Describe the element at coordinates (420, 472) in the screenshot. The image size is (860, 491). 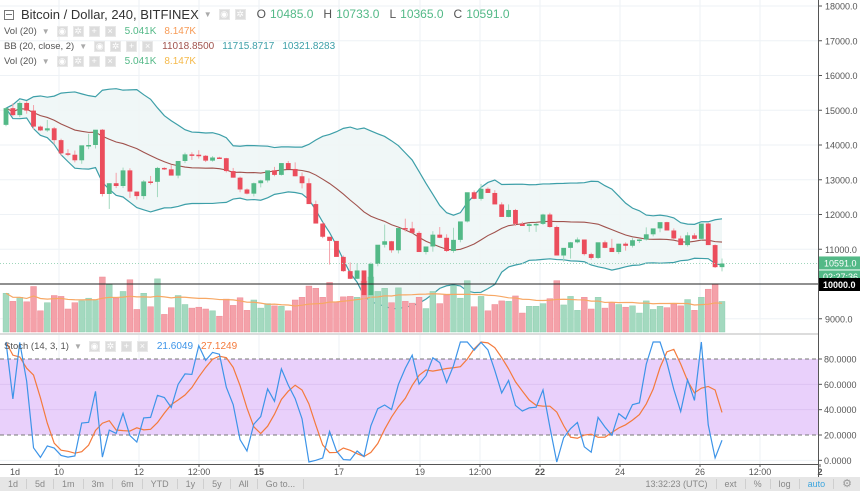
I see `time-tick-label: 19` at that location.